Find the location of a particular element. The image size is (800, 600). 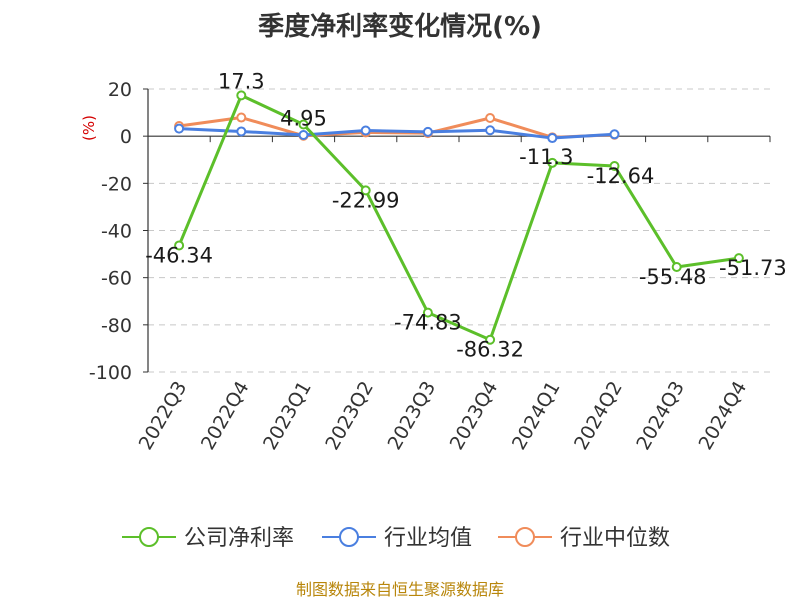

y-tick-label: -40 is located at coordinates (116, 232).